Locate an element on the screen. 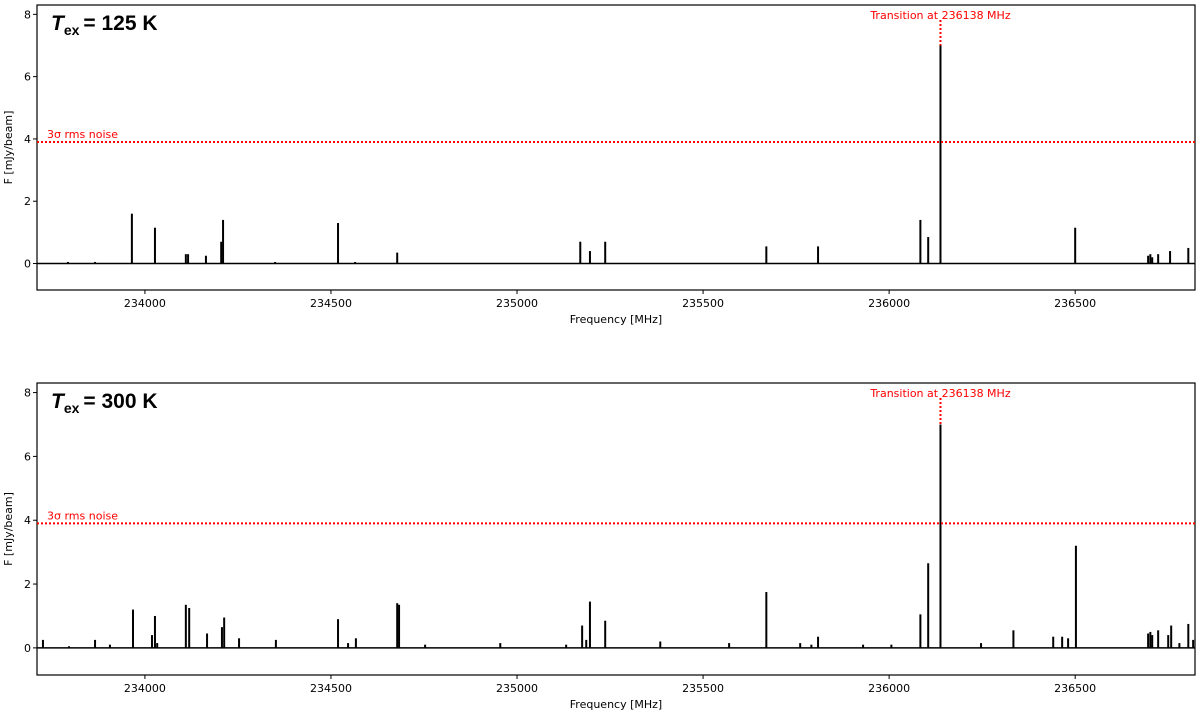  panel-title: Tex = 300 K is located at coordinates (104, 403).